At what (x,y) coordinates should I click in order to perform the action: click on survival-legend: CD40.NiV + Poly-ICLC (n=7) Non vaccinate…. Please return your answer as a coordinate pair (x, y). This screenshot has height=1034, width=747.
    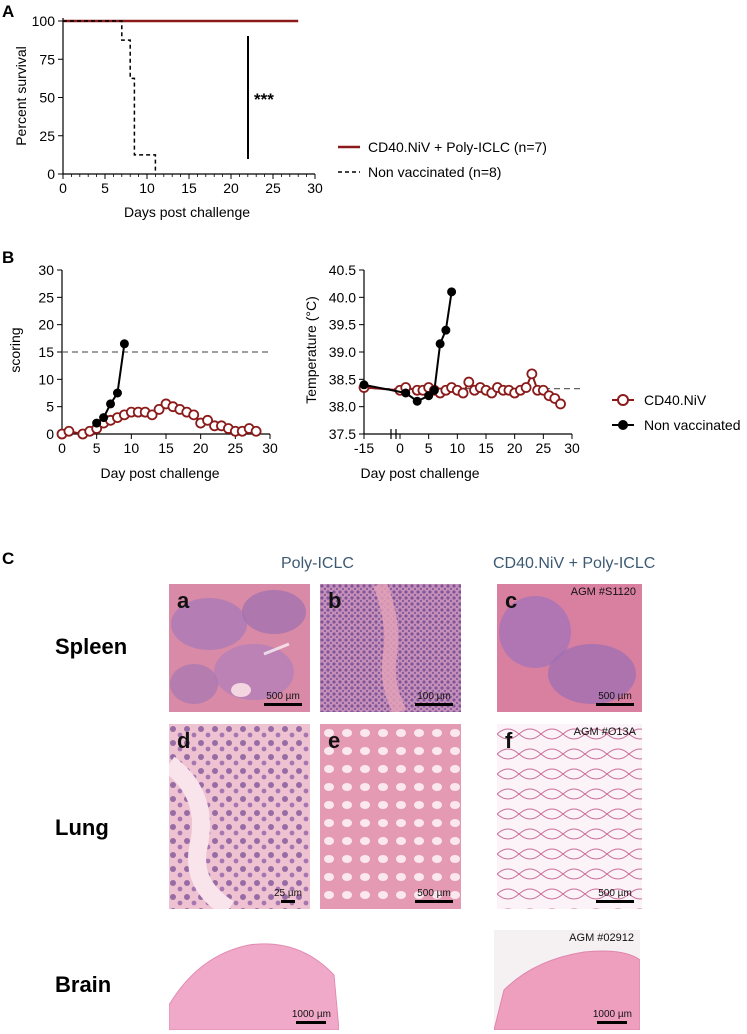
    Looking at the image, I should click on (442, 159).